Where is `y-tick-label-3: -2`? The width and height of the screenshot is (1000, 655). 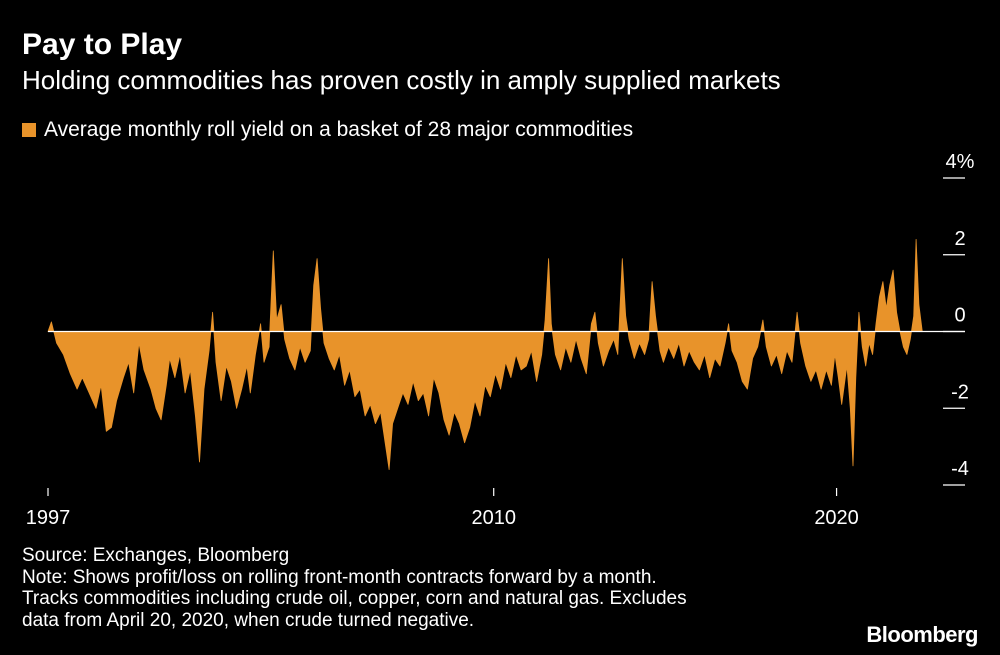
y-tick-label-3: -2 is located at coordinates (960, 392).